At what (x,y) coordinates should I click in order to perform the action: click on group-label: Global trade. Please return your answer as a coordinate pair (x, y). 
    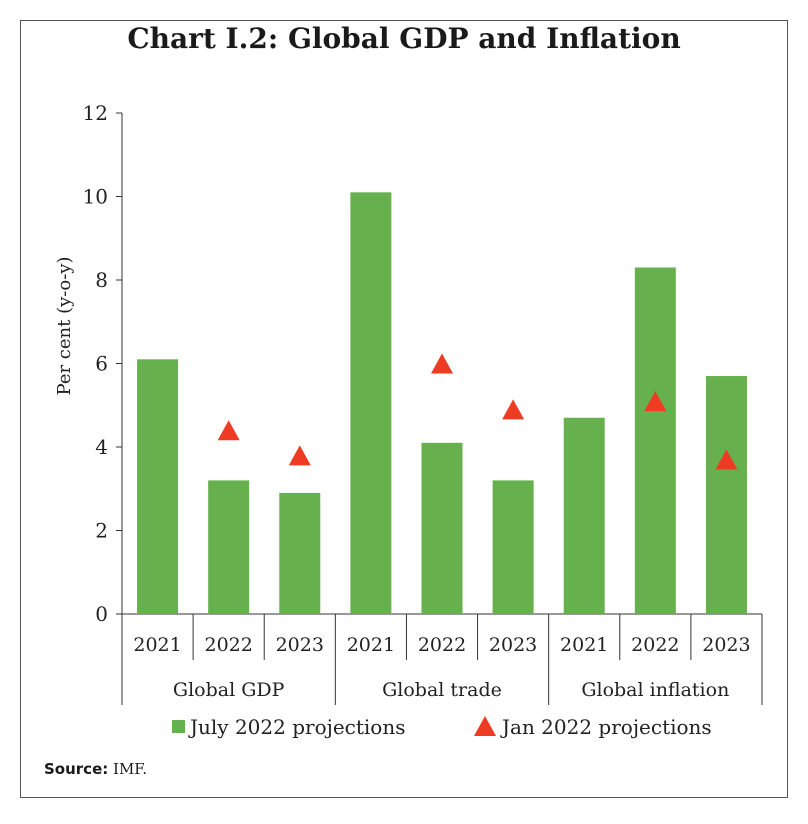
    Looking at the image, I should click on (442, 690).